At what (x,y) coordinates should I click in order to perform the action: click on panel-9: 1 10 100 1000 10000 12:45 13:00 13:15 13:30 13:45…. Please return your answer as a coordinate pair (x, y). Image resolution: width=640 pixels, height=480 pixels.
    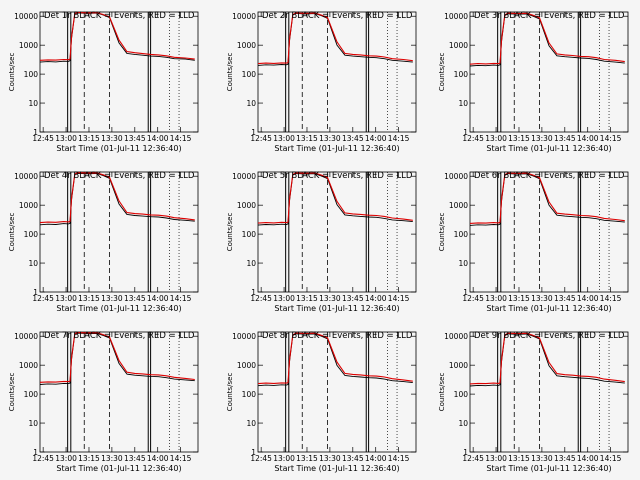
    Looking at the image, I should click on (533, 402).